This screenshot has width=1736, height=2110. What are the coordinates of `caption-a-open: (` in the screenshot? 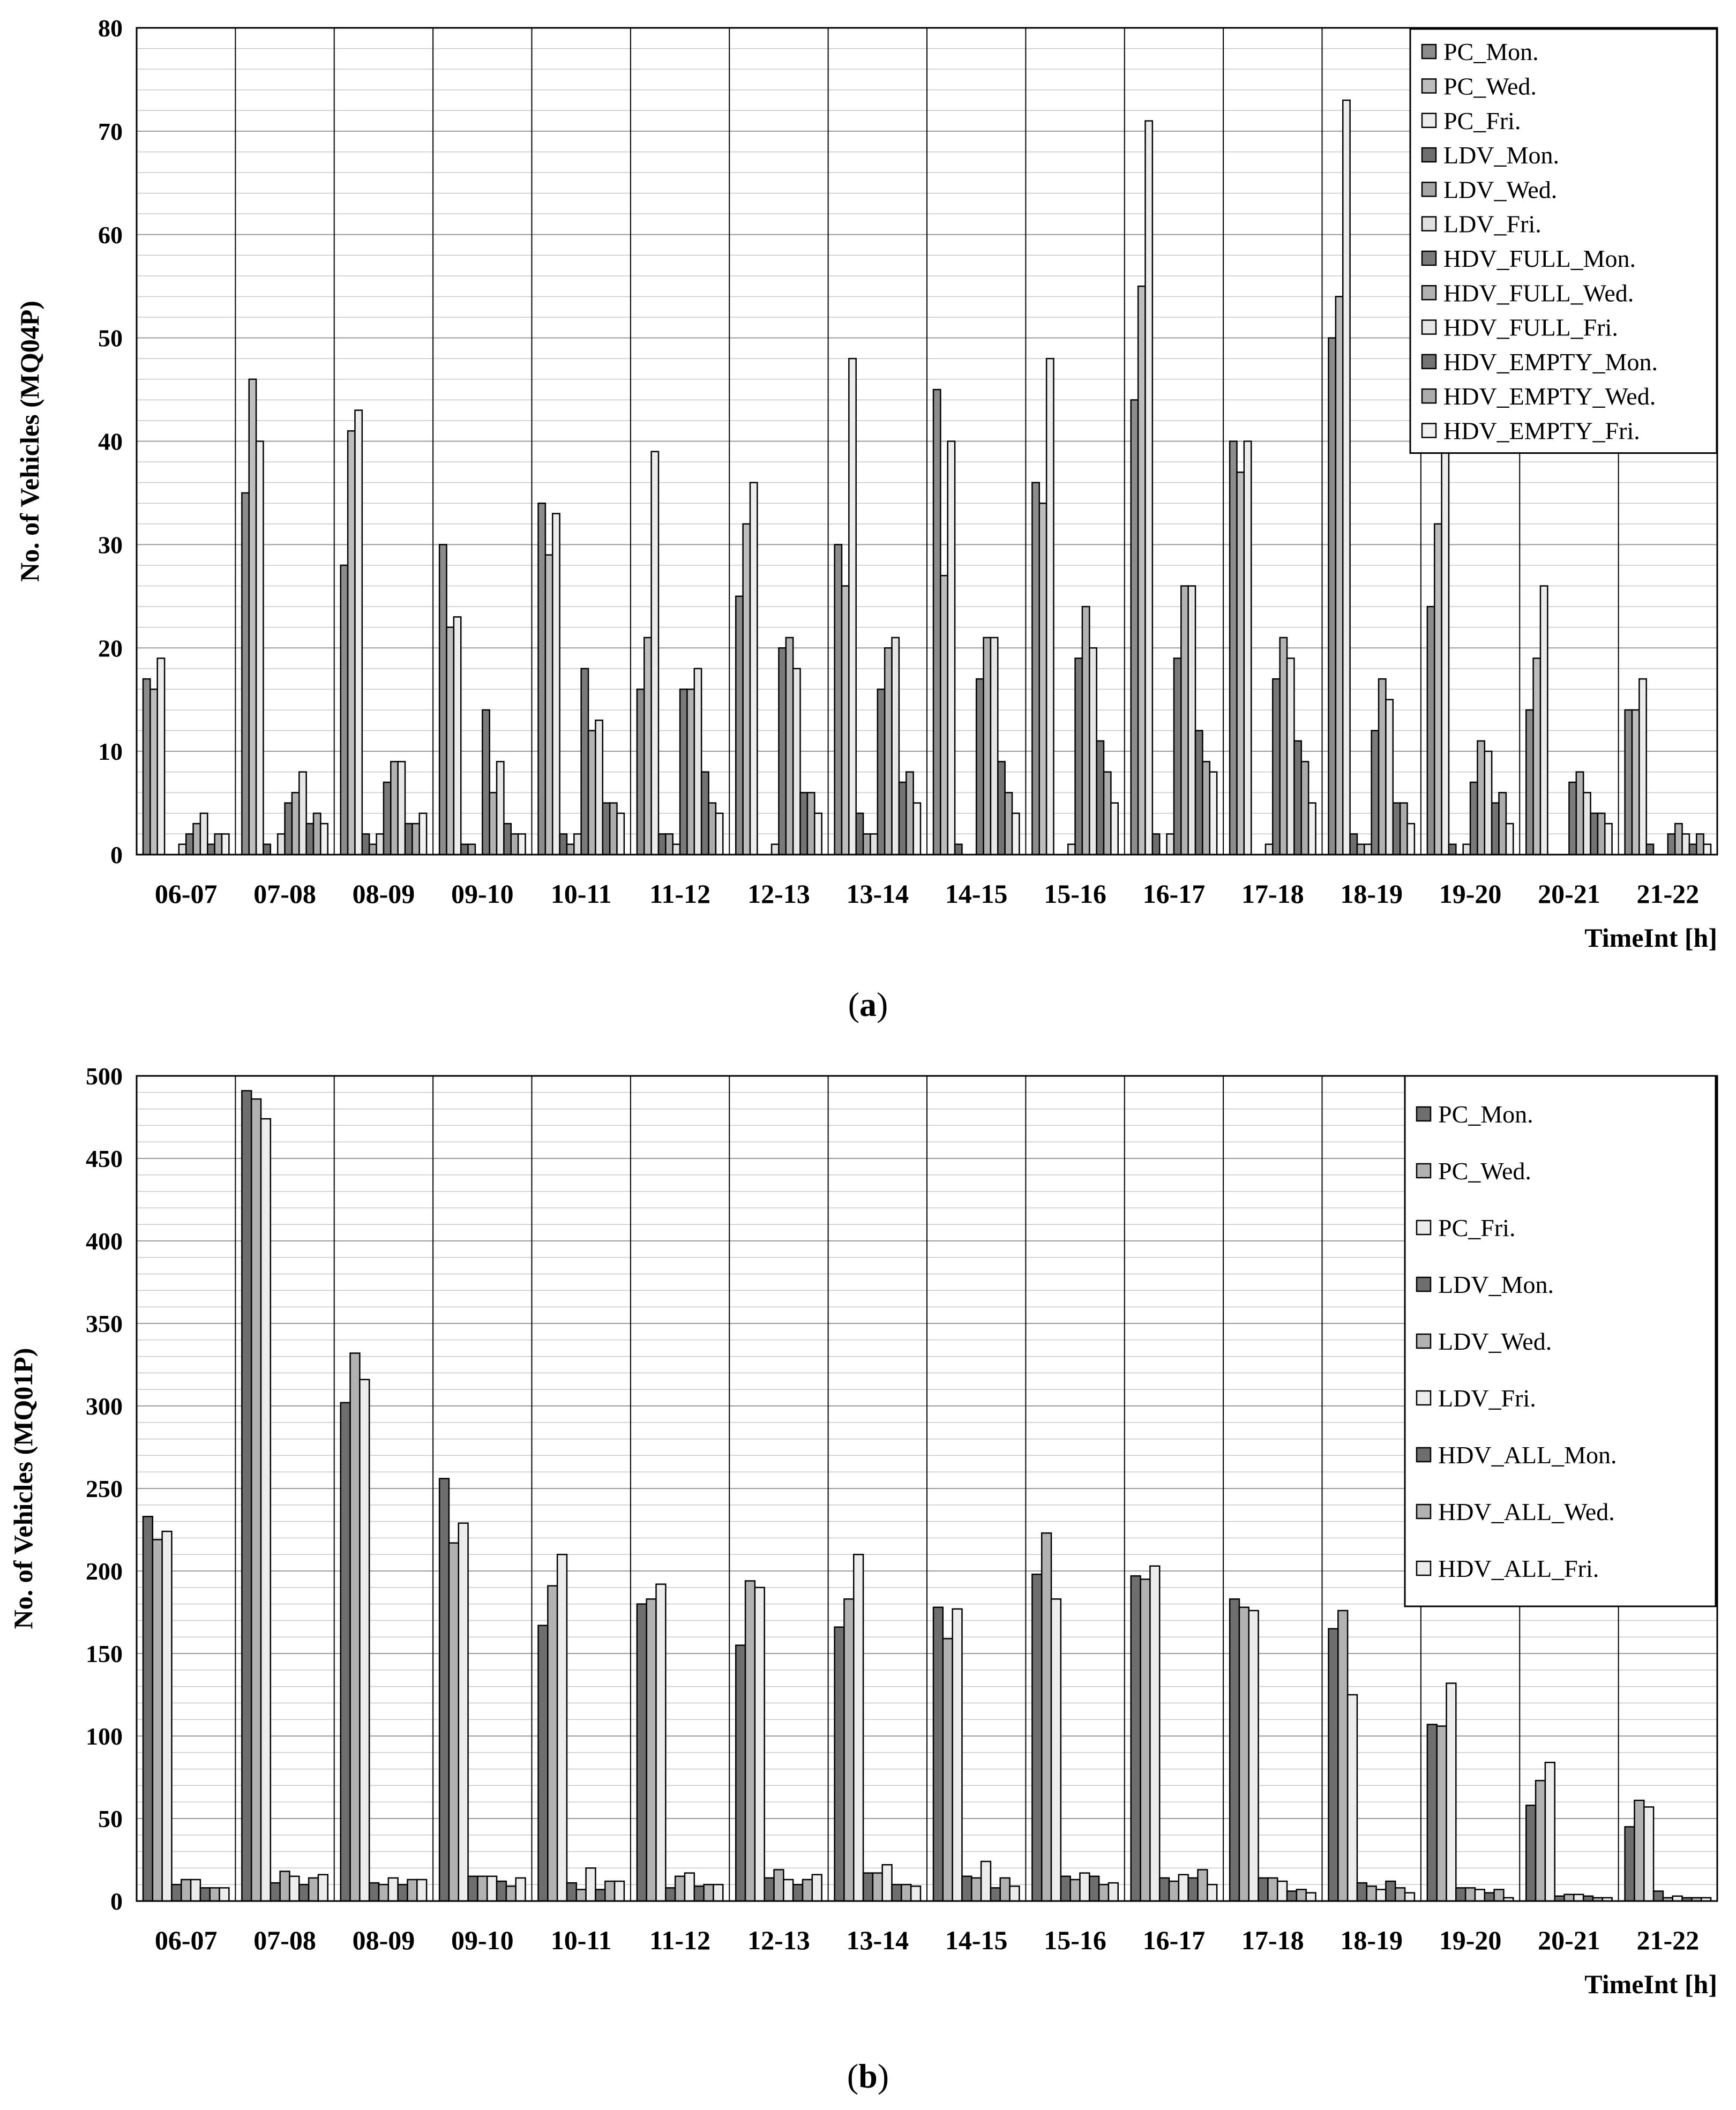 It's located at (853, 1004).